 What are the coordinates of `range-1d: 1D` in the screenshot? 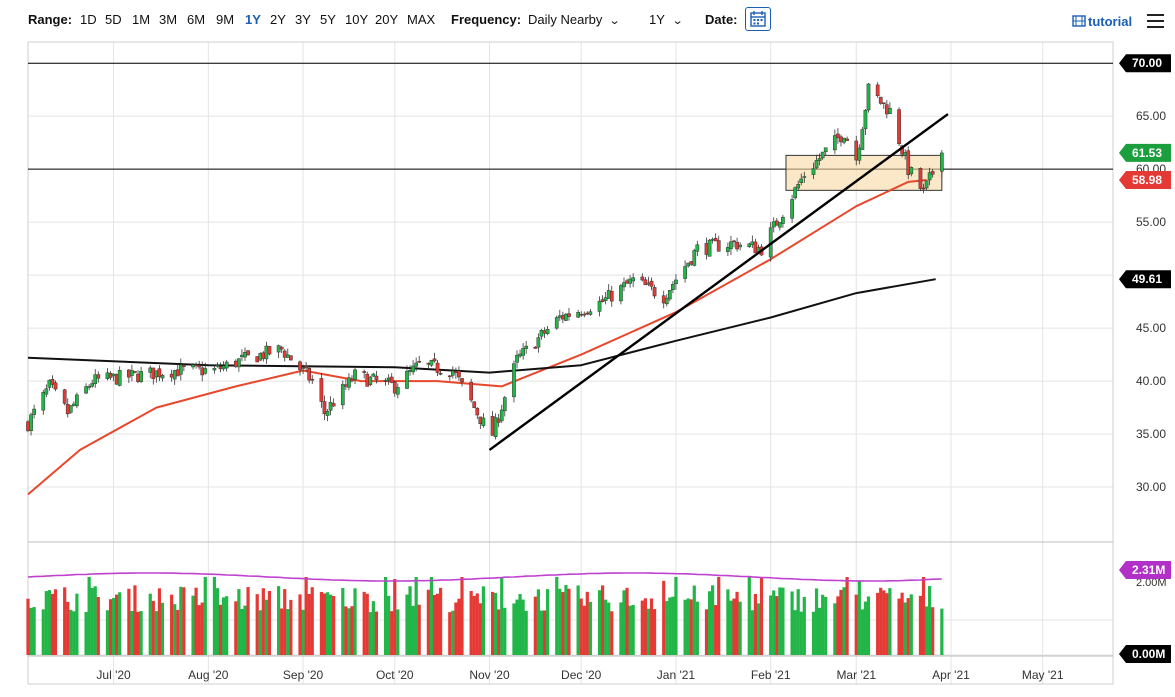 It's located at (88, 19).